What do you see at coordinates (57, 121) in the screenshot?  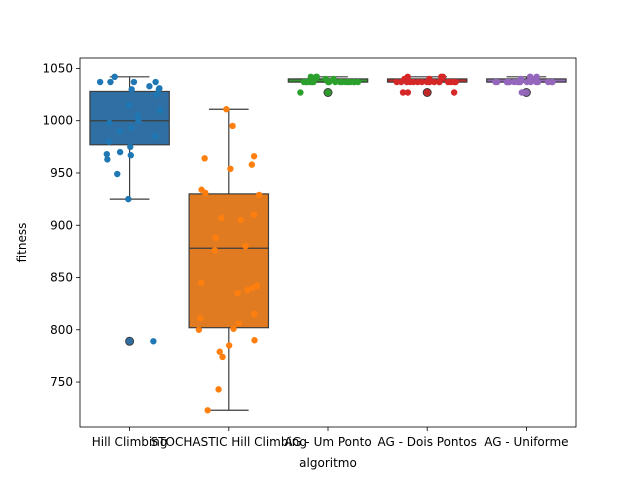 I see `y-tick-label: 1000` at bounding box center [57, 121].